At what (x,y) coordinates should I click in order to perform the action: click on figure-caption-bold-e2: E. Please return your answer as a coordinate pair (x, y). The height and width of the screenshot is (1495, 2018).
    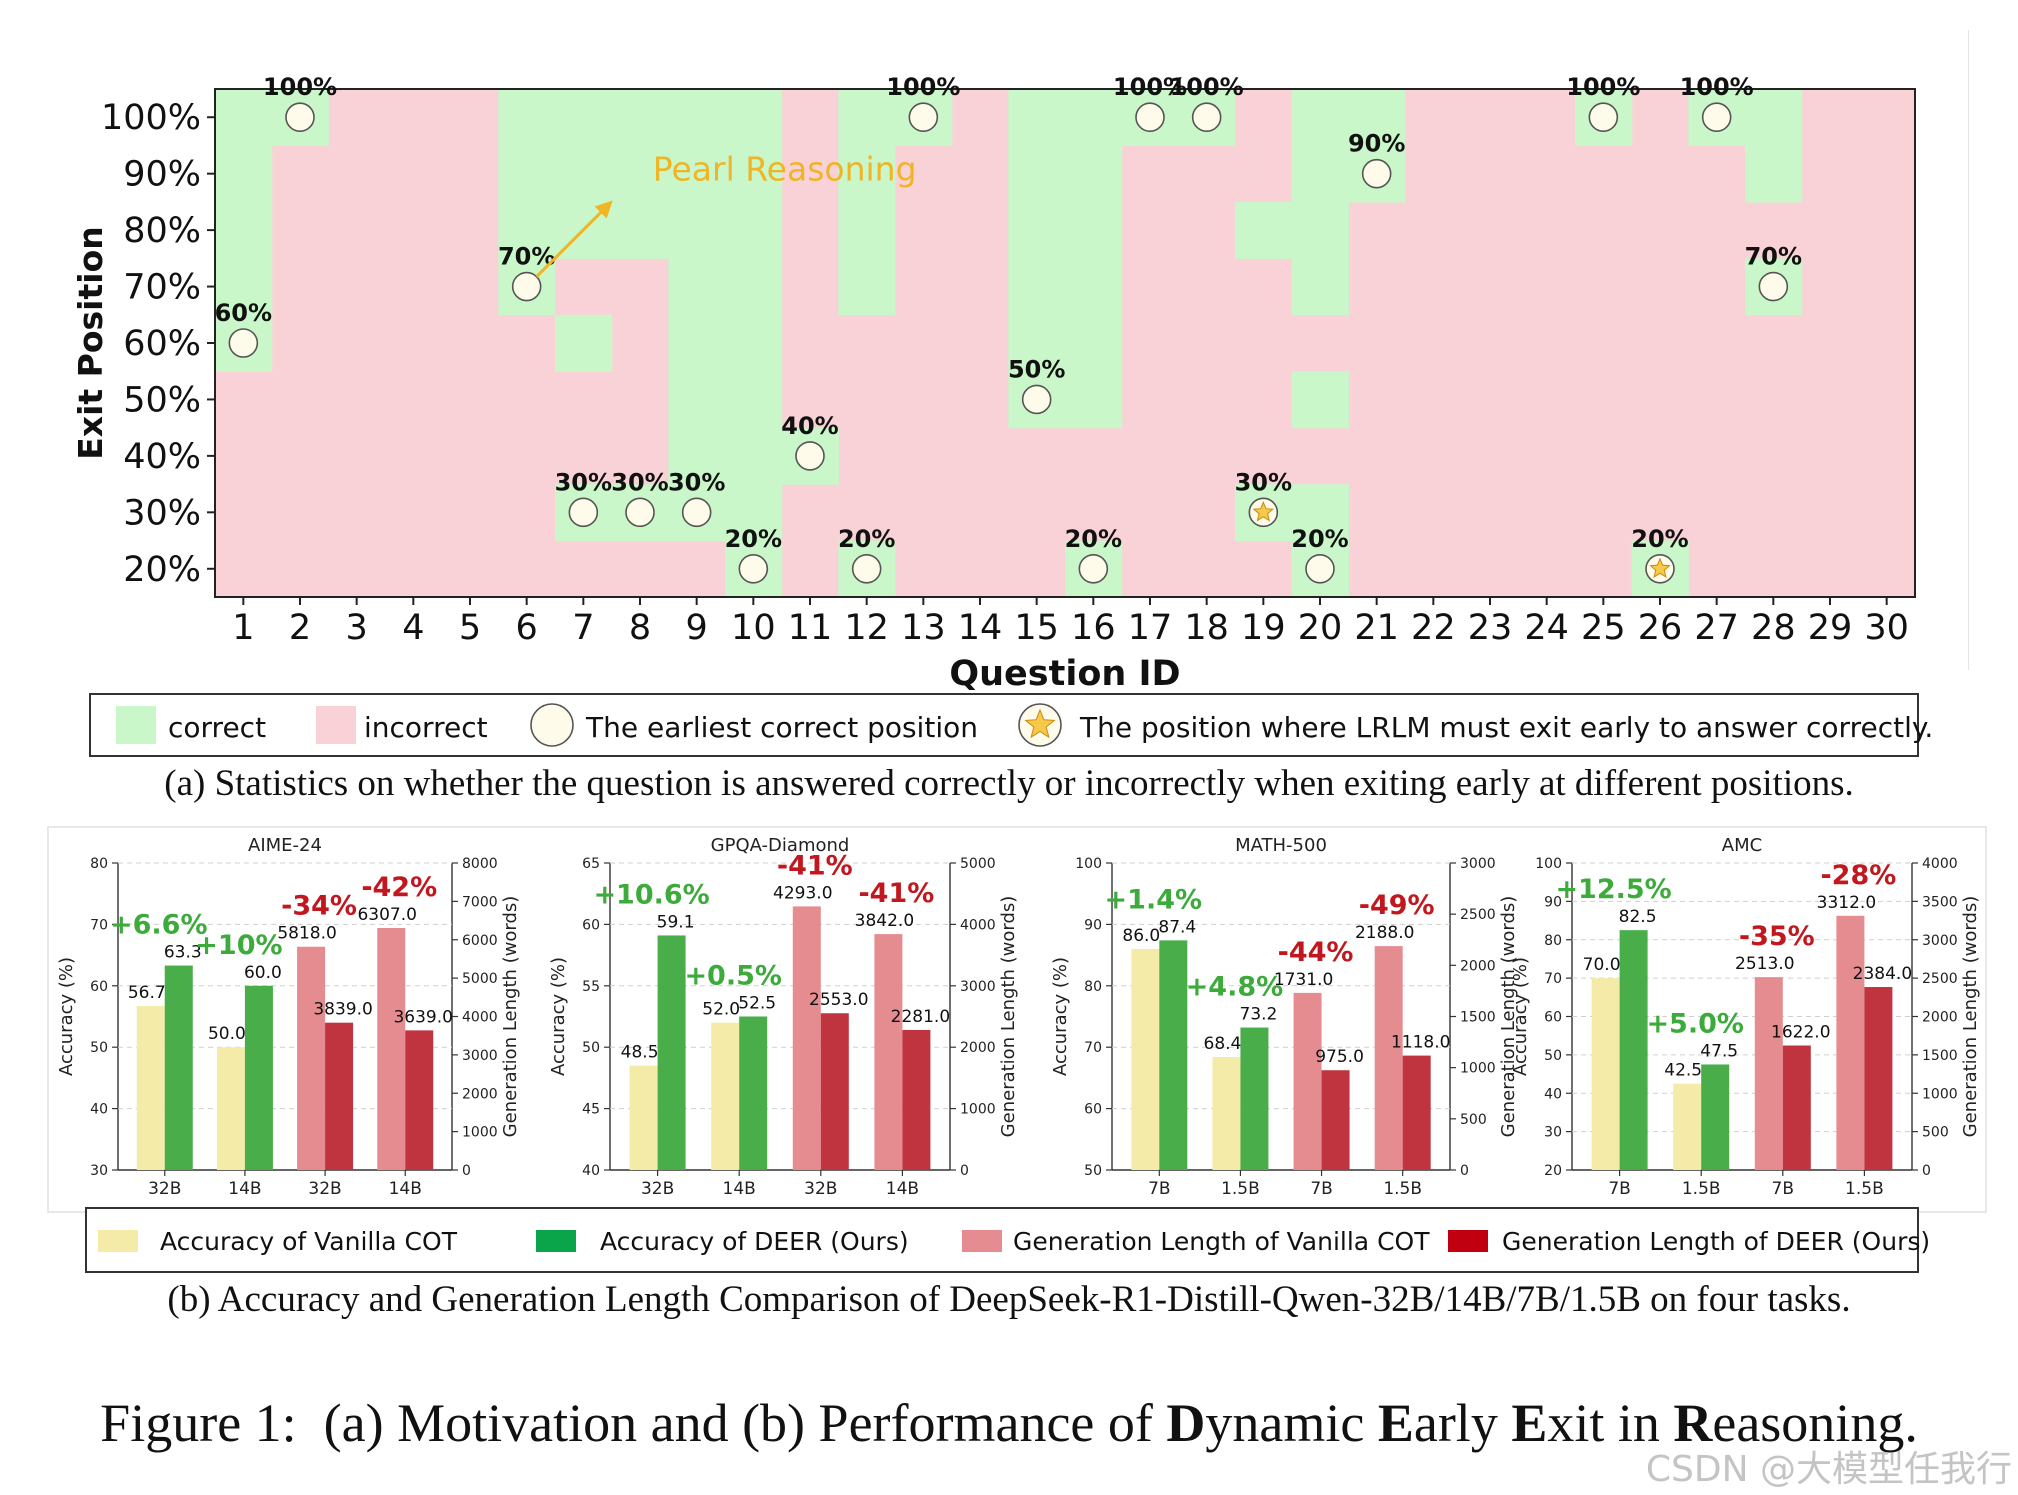
    Looking at the image, I should click on (1529, 1423).